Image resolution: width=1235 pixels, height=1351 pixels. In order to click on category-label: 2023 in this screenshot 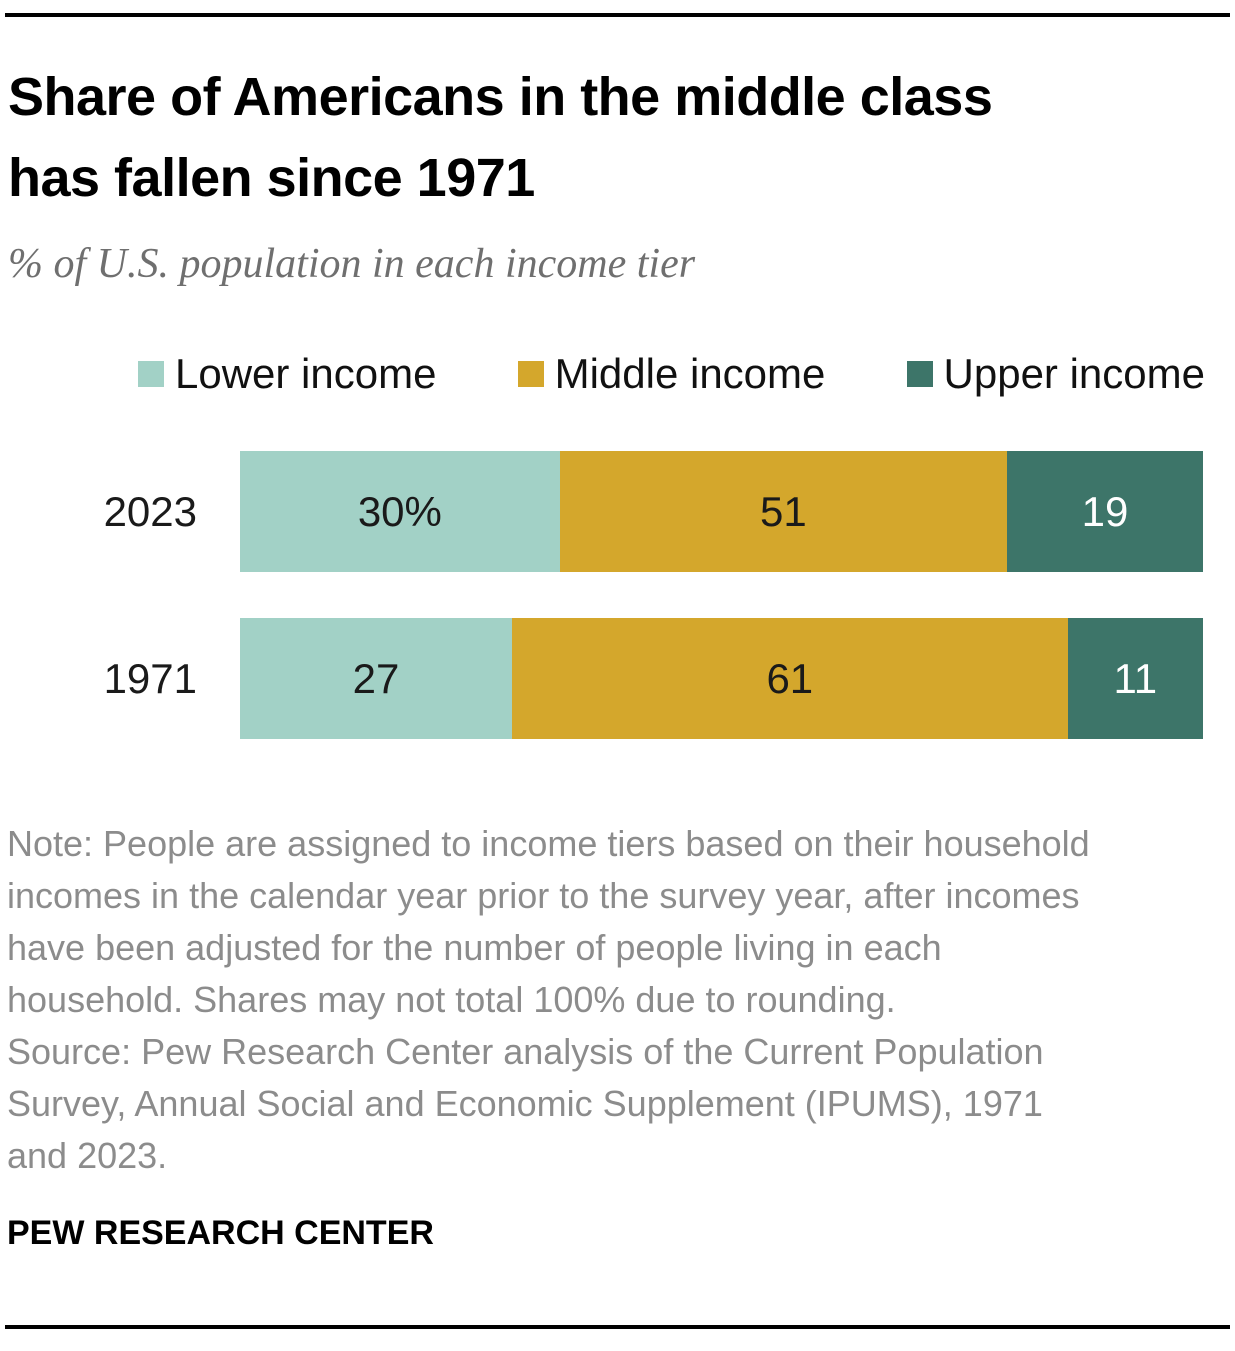, I will do `click(150, 511)`.